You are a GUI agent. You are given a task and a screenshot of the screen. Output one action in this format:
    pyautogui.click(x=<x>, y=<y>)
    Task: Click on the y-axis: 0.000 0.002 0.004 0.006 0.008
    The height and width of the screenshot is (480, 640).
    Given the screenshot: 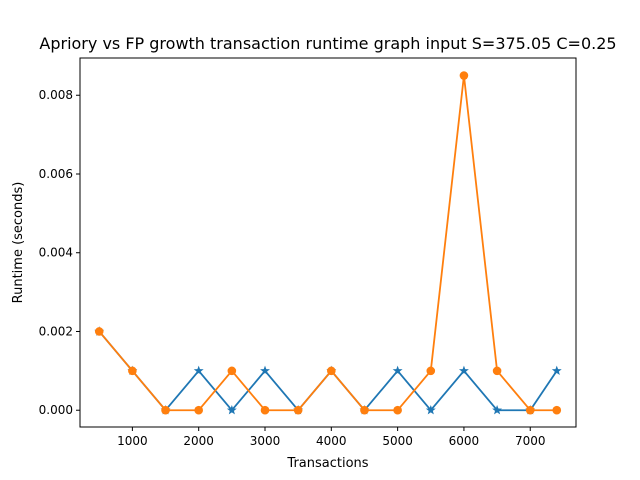 What is the action you would take?
    pyautogui.click(x=59, y=252)
    